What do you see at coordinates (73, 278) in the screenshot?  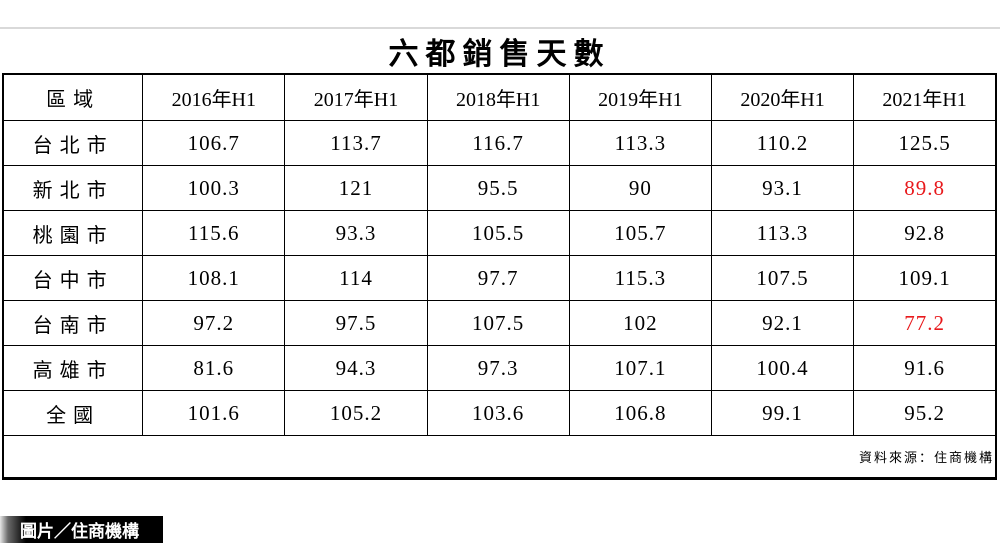 I see `region-cell: 台中市` at bounding box center [73, 278].